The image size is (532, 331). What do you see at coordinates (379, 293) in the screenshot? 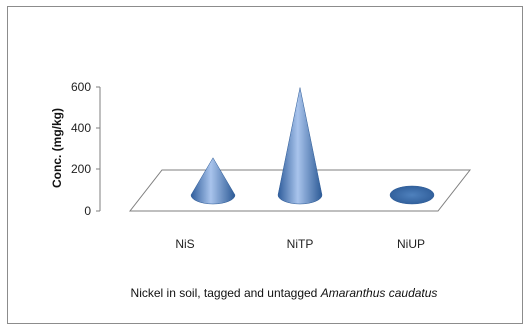
I see `x-axis-title-italic: Amaranthus caudatus` at bounding box center [379, 293].